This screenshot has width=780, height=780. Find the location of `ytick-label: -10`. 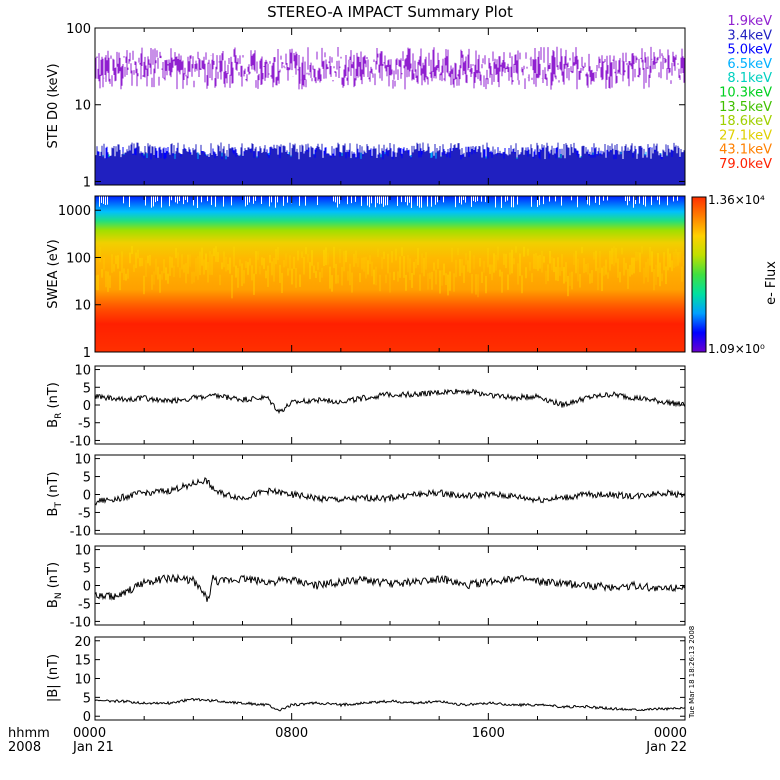

ytick-label: -10 is located at coordinates (80, 622).